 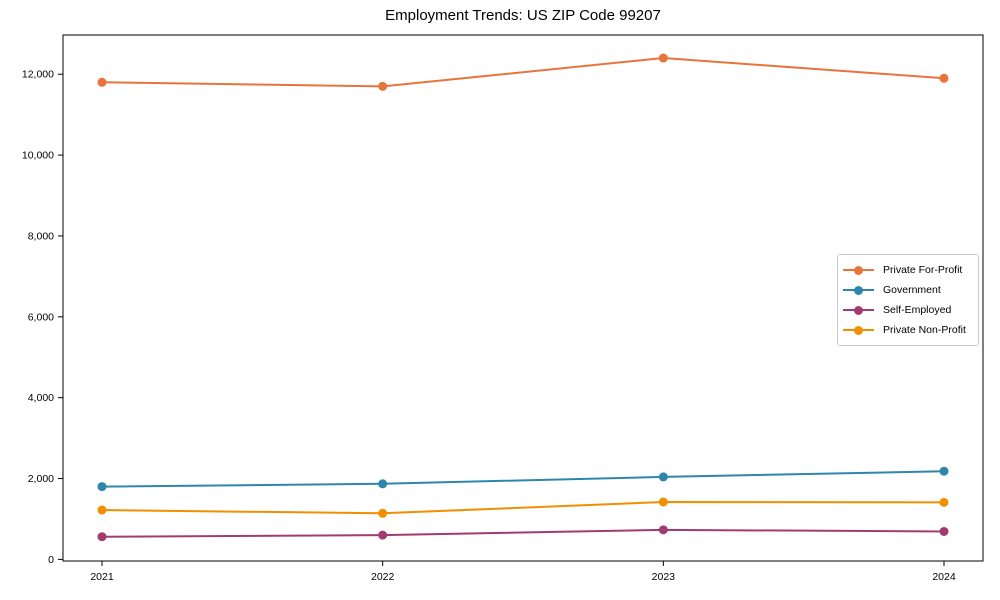 What do you see at coordinates (51, 560) in the screenshot?
I see `y-tick-label: 0` at bounding box center [51, 560].